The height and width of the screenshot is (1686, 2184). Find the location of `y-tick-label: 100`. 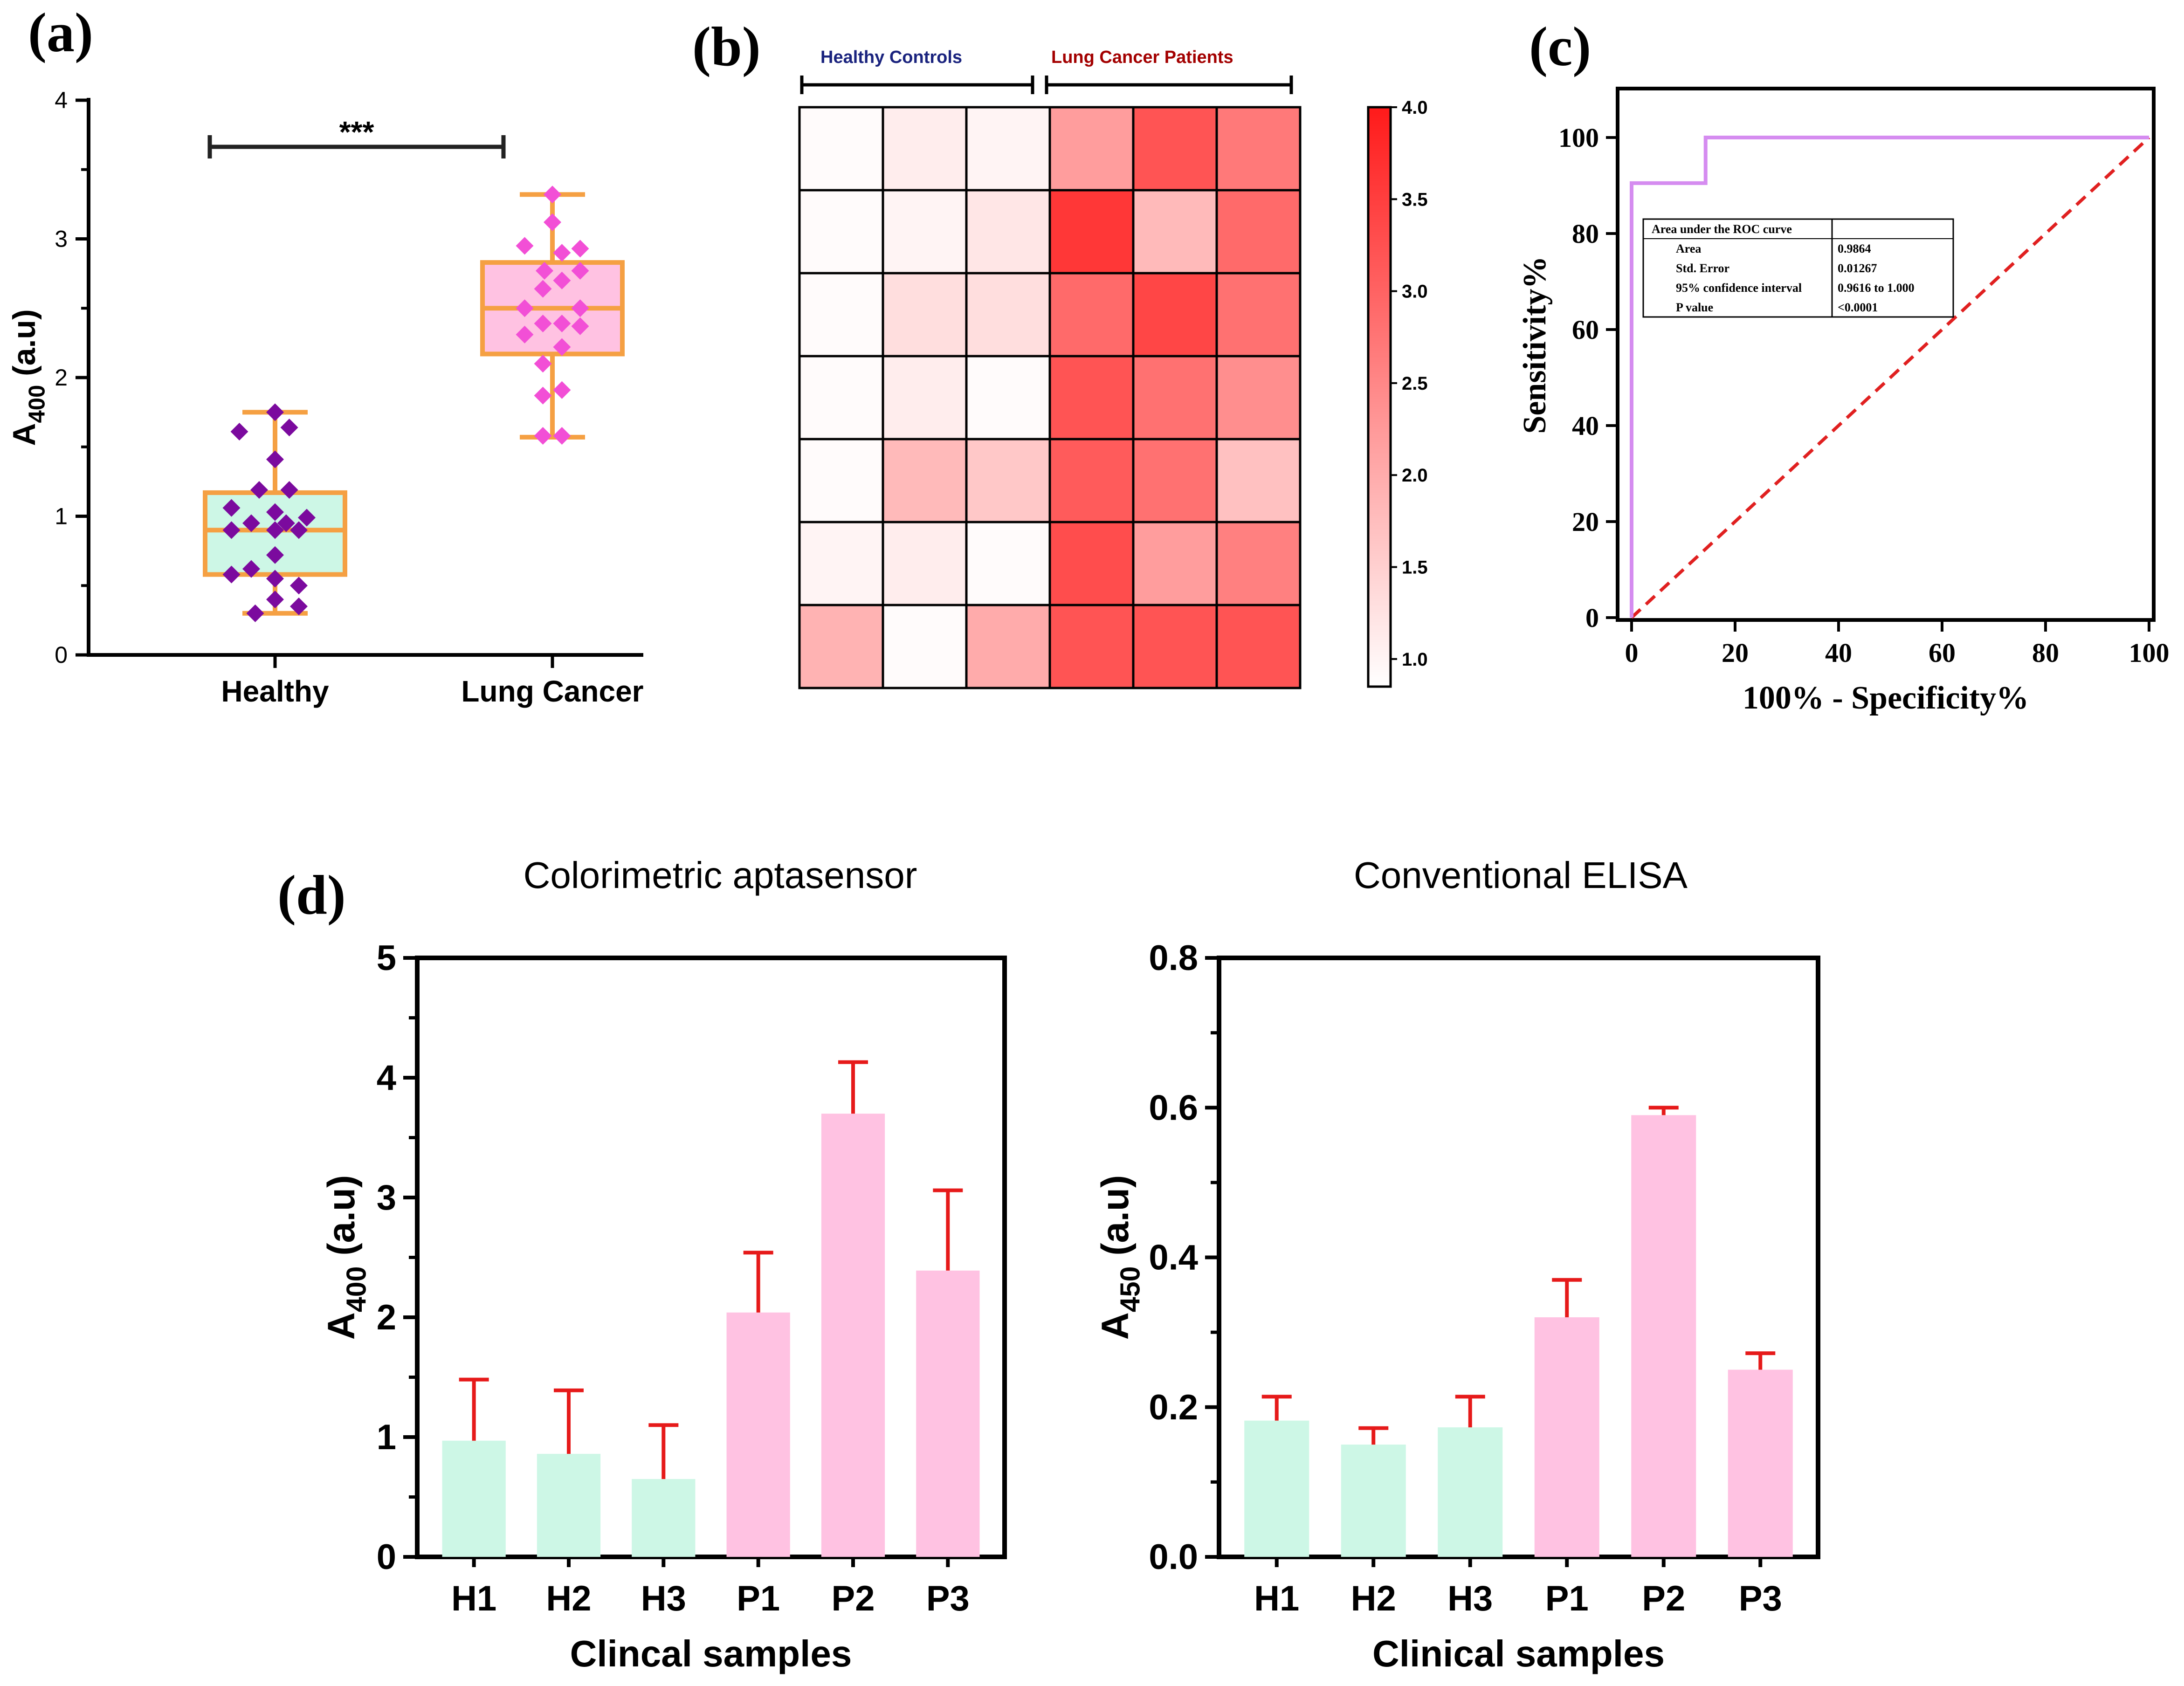

y-tick-label: 100 is located at coordinates (1578, 138).